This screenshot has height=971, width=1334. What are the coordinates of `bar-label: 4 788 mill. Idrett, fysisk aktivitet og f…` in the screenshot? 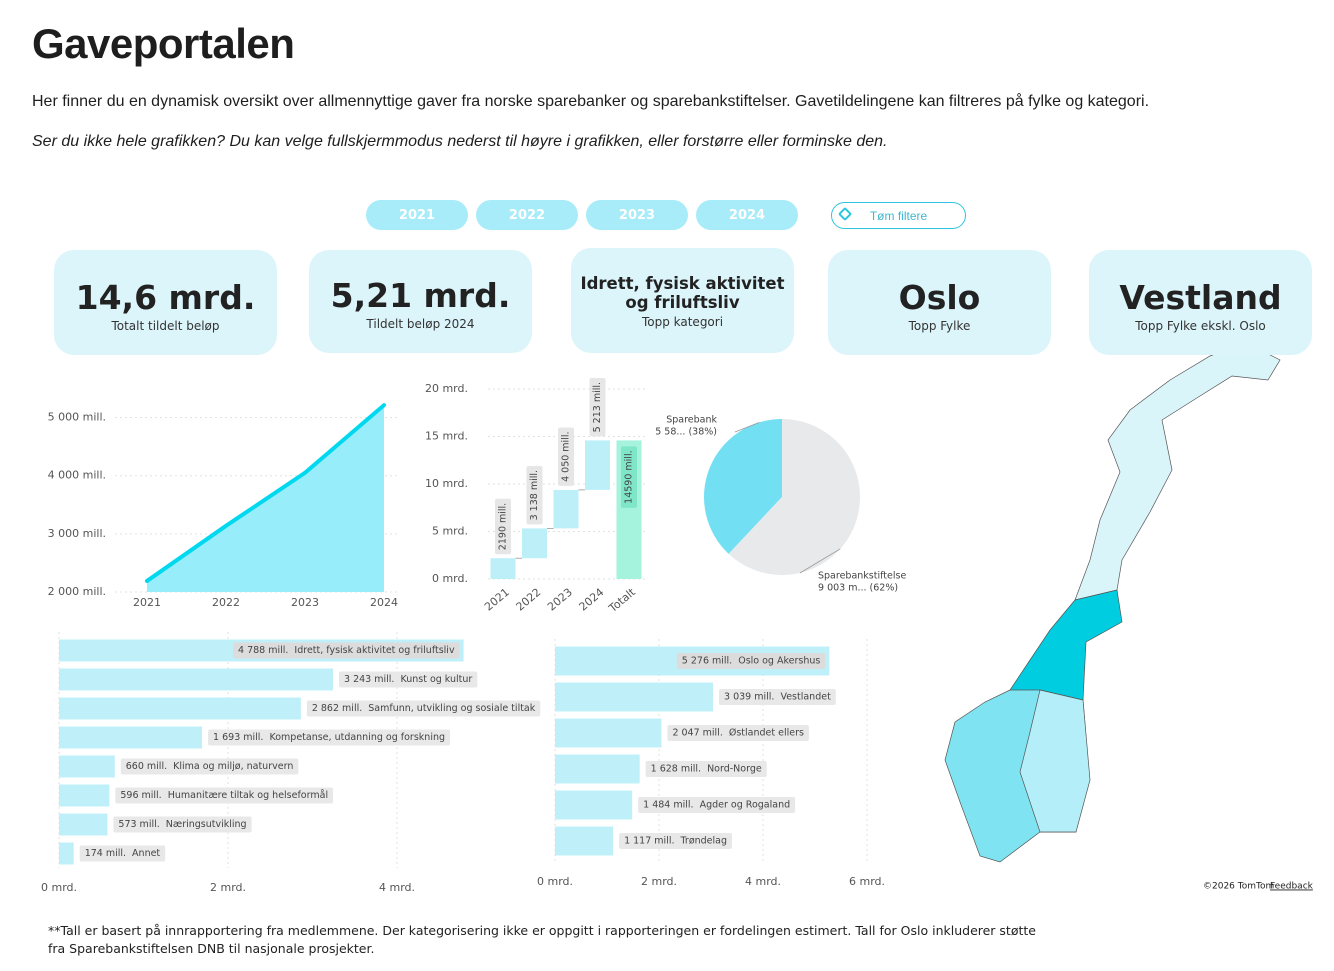 It's located at (346, 650).